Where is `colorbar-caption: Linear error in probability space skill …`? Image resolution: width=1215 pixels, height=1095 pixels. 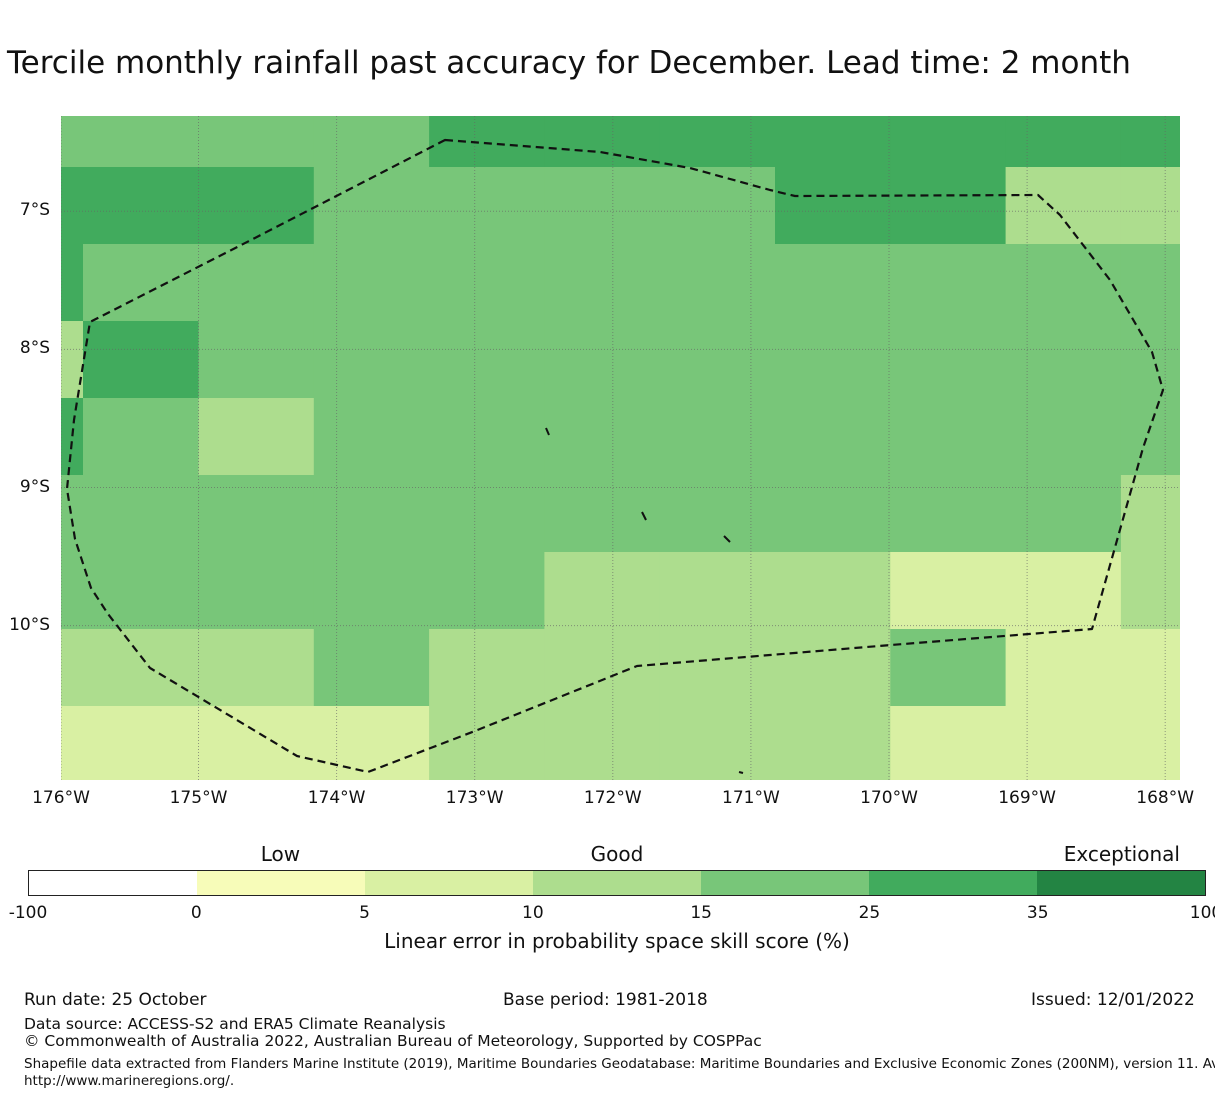 colorbar-caption: Linear error in probability space skill … is located at coordinates (617, 941).